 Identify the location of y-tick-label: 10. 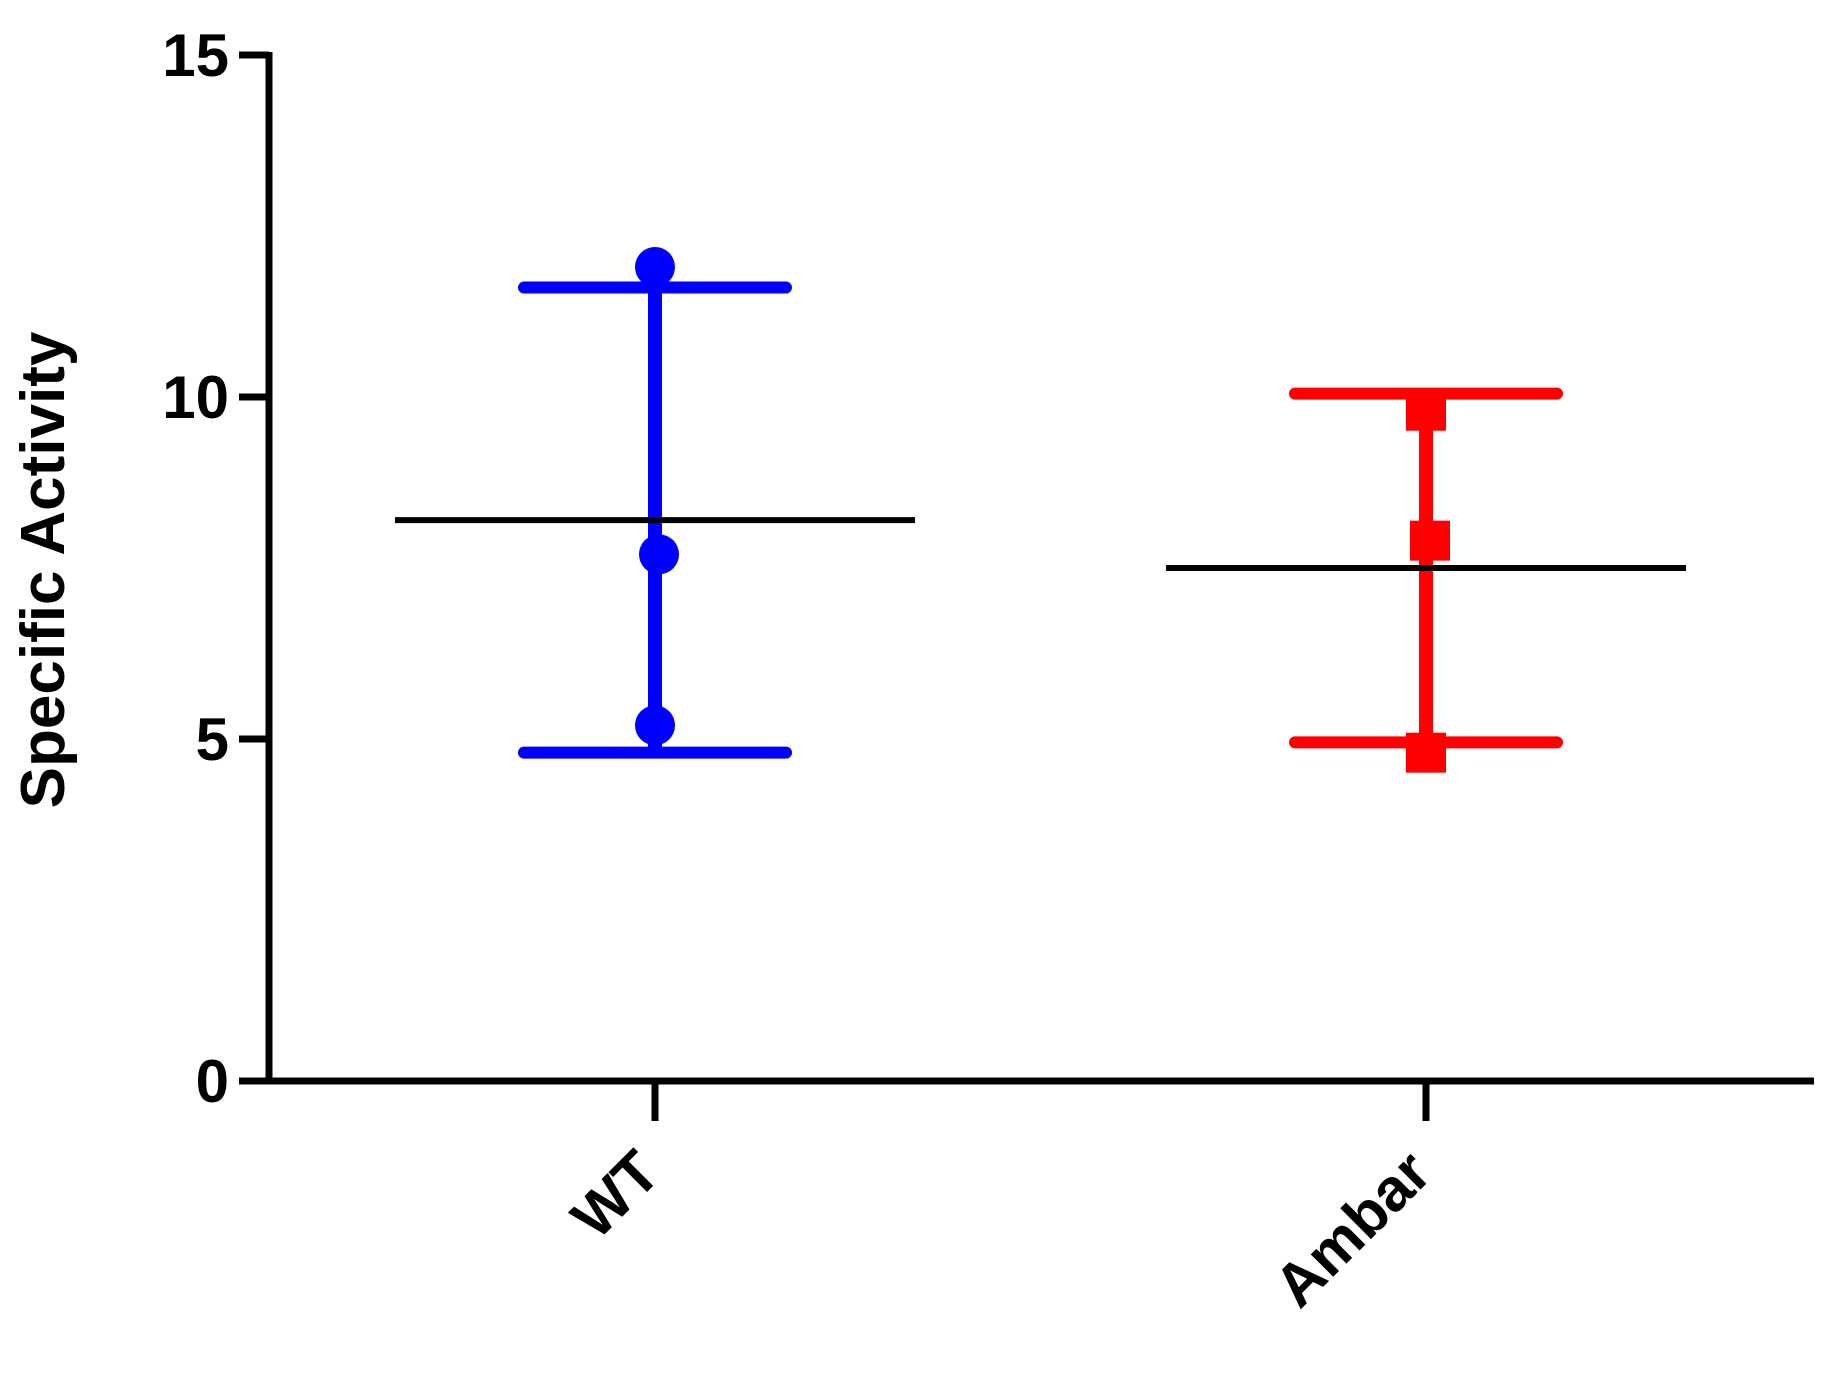
(195, 397).